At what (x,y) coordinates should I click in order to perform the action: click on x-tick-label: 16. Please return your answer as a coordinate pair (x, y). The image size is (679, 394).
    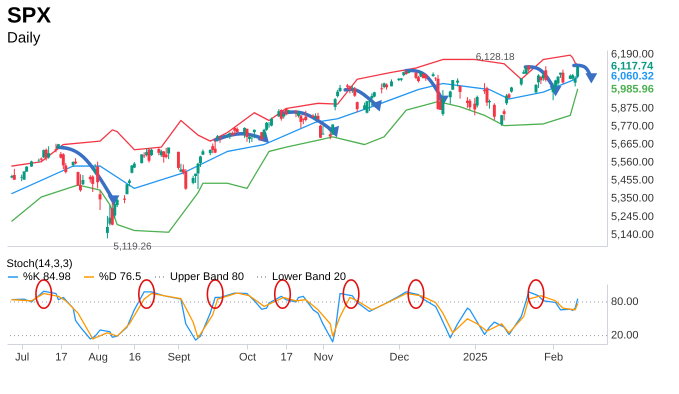
    Looking at the image, I should click on (134, 358).